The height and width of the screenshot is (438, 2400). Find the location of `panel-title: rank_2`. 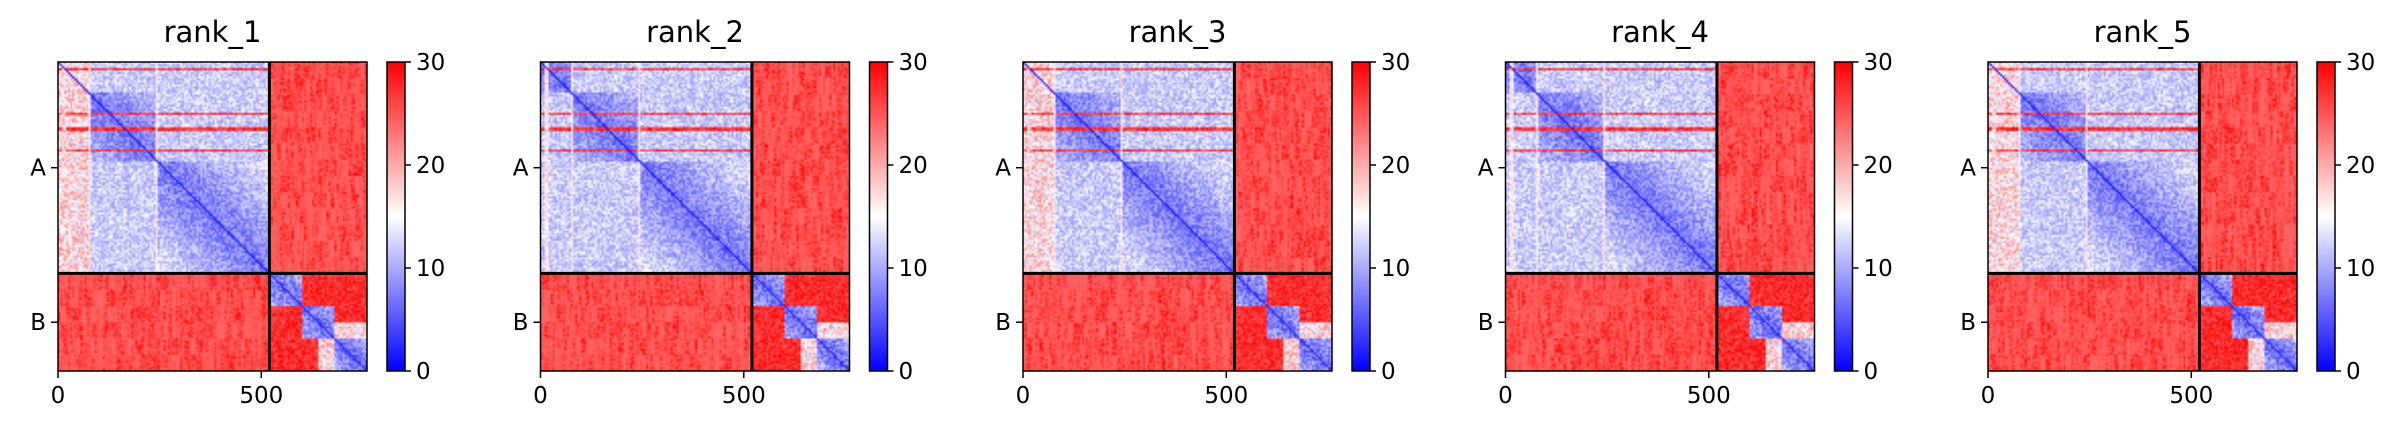

panel-title: rank_2 is located at coordinates (695, 32).